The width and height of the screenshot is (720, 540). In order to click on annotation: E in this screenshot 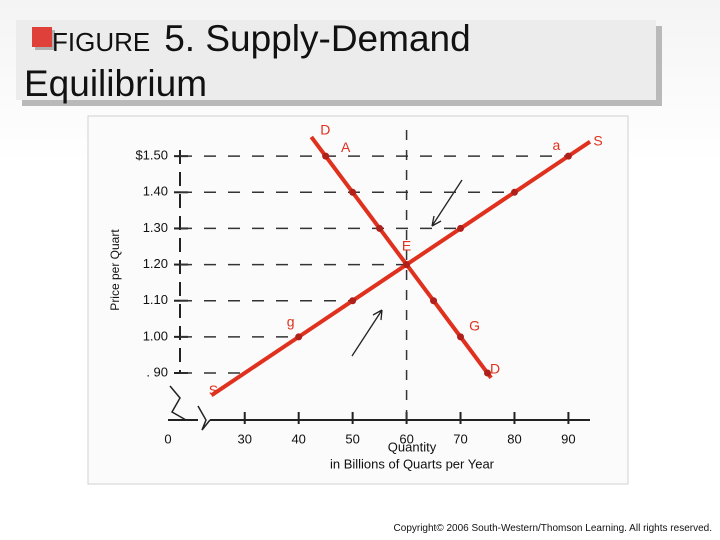, I will do `click(406, 245)`.